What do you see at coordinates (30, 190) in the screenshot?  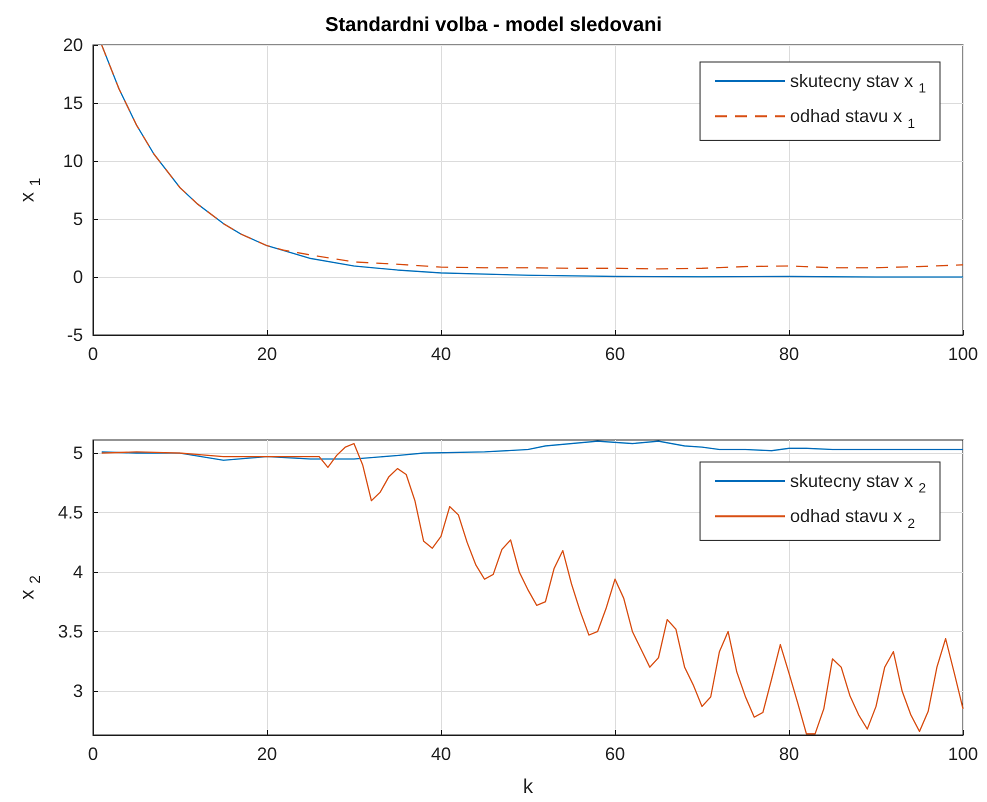 I see `y-axis-title: x1` at bounding box center [30, 190].